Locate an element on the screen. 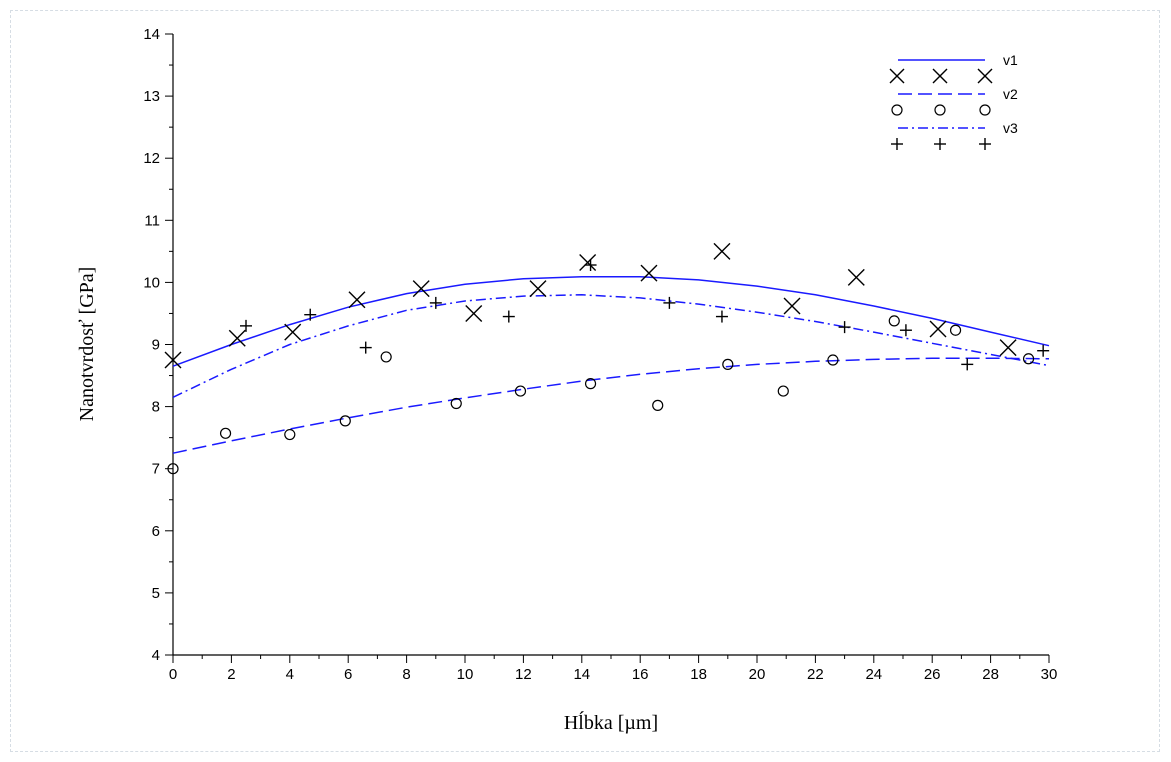 This screenshot has height=762, width=1171. x-tick-label: 8 is located at coordinates (406, 674).